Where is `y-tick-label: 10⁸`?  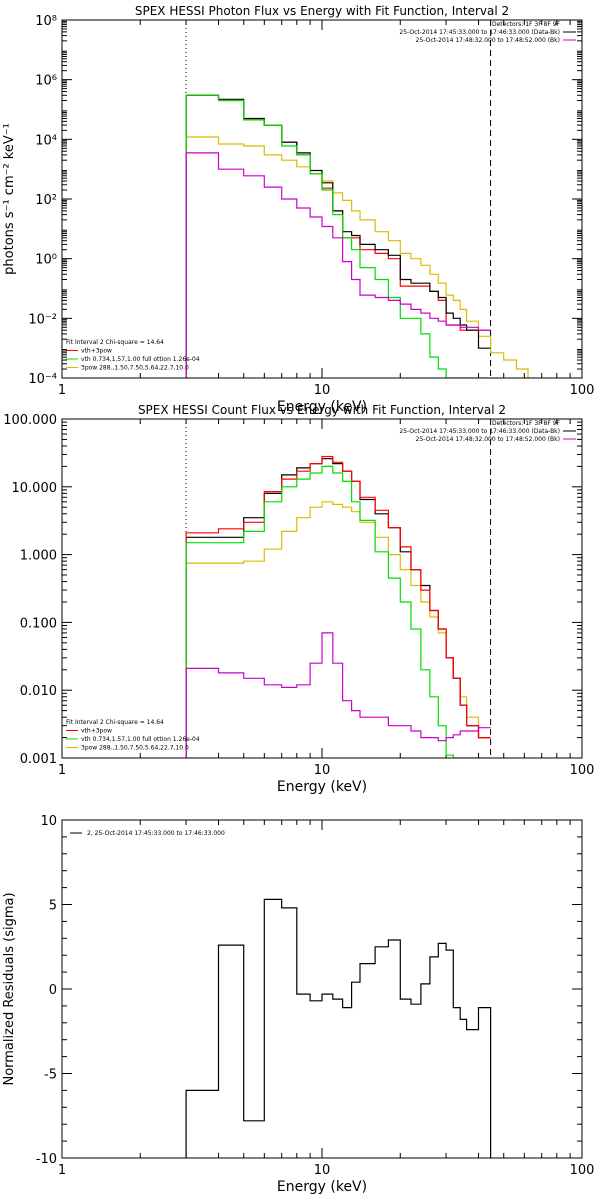 y-tick-label: 10⁸ is located at coordinates (46, 21).